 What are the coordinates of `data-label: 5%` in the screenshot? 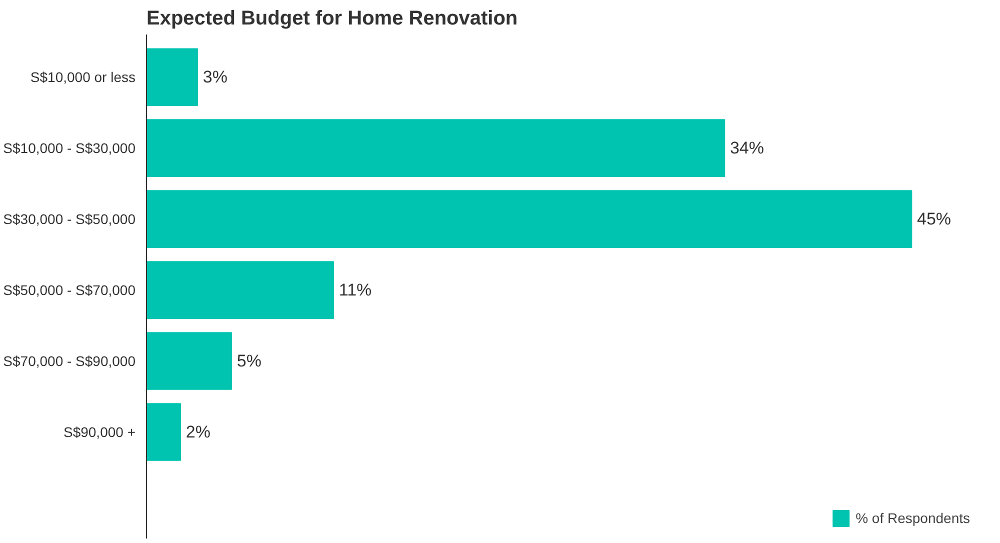 It's located at (249, 361).